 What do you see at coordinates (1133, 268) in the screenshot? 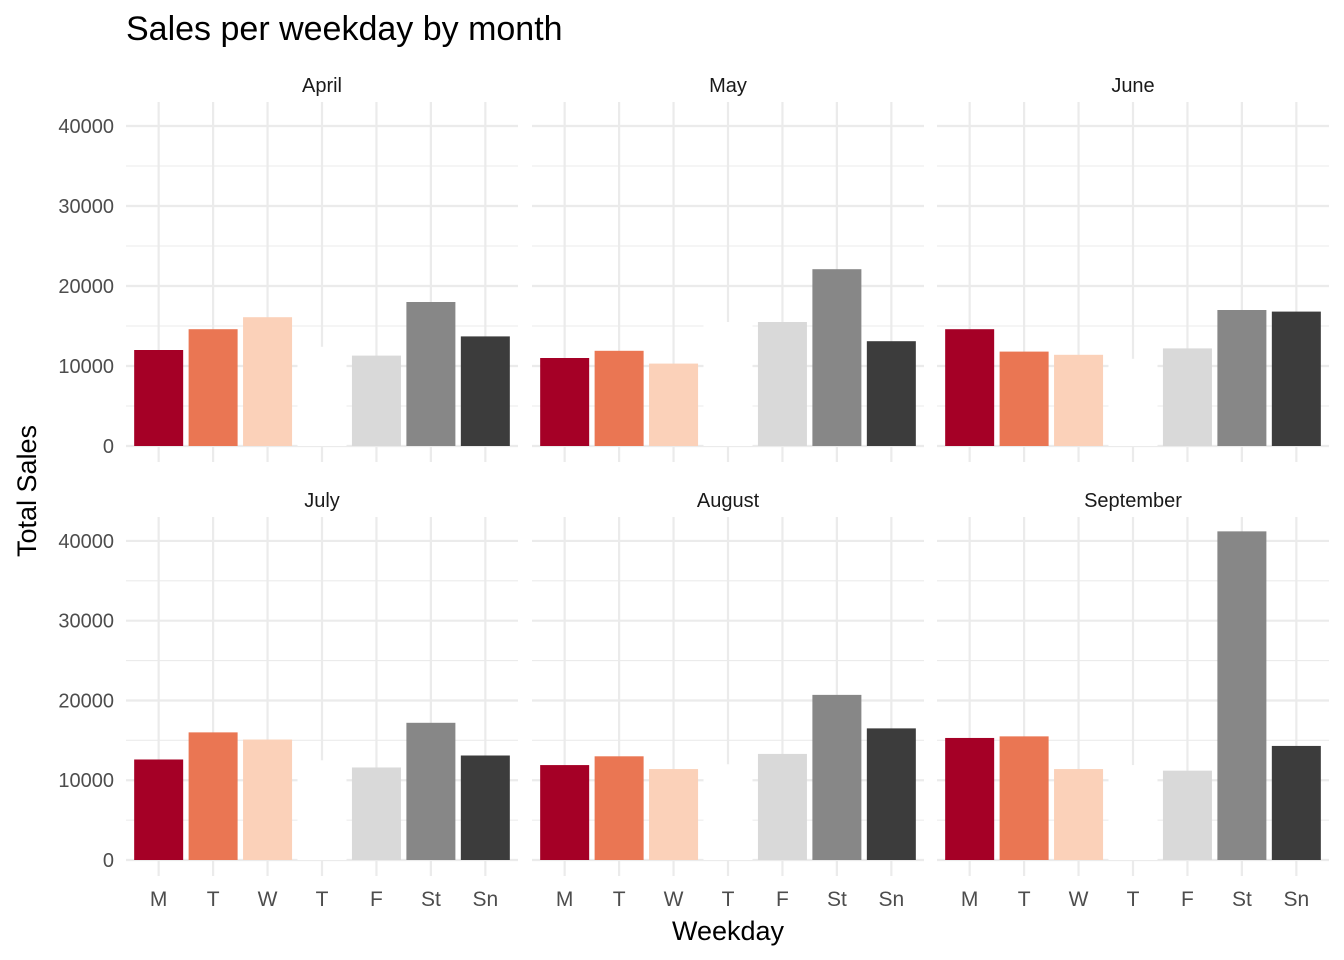
I see `facet-panel-june: June` at bounding box center [1133, 268].